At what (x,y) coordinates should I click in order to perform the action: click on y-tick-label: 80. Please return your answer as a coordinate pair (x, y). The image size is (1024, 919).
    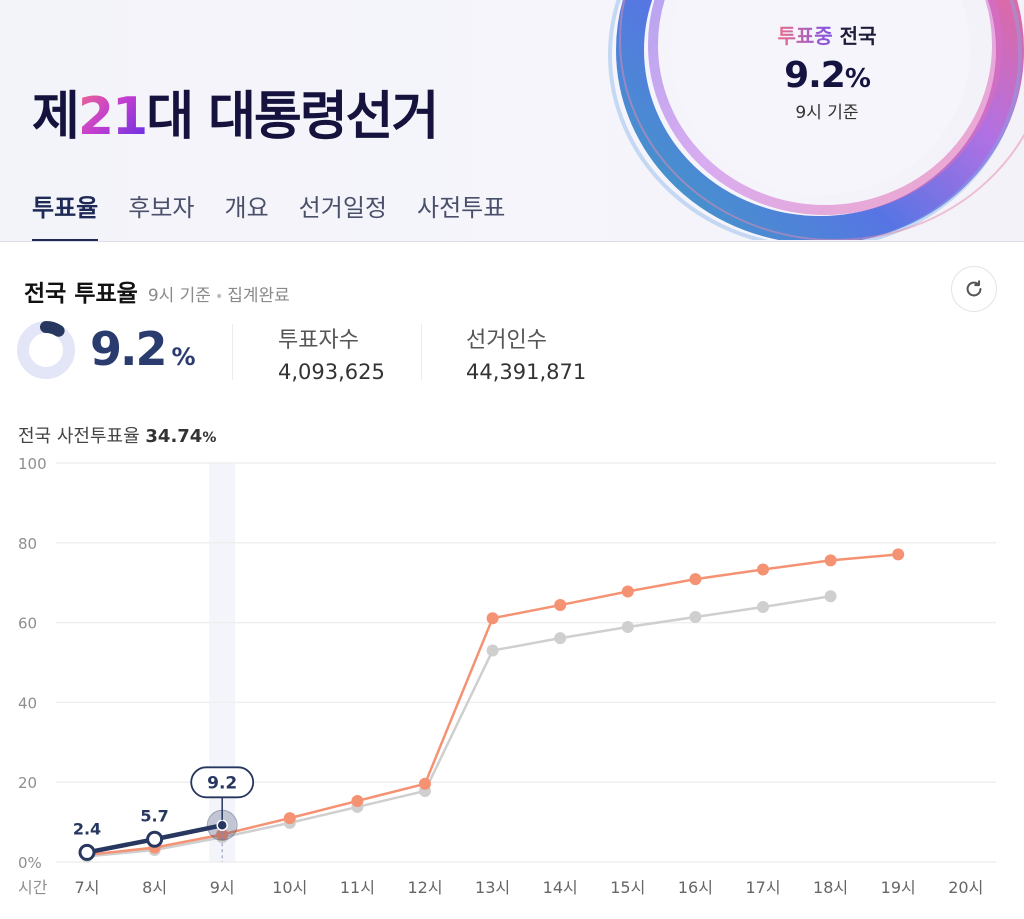
    Looking at the image, I should click on (27, 544).